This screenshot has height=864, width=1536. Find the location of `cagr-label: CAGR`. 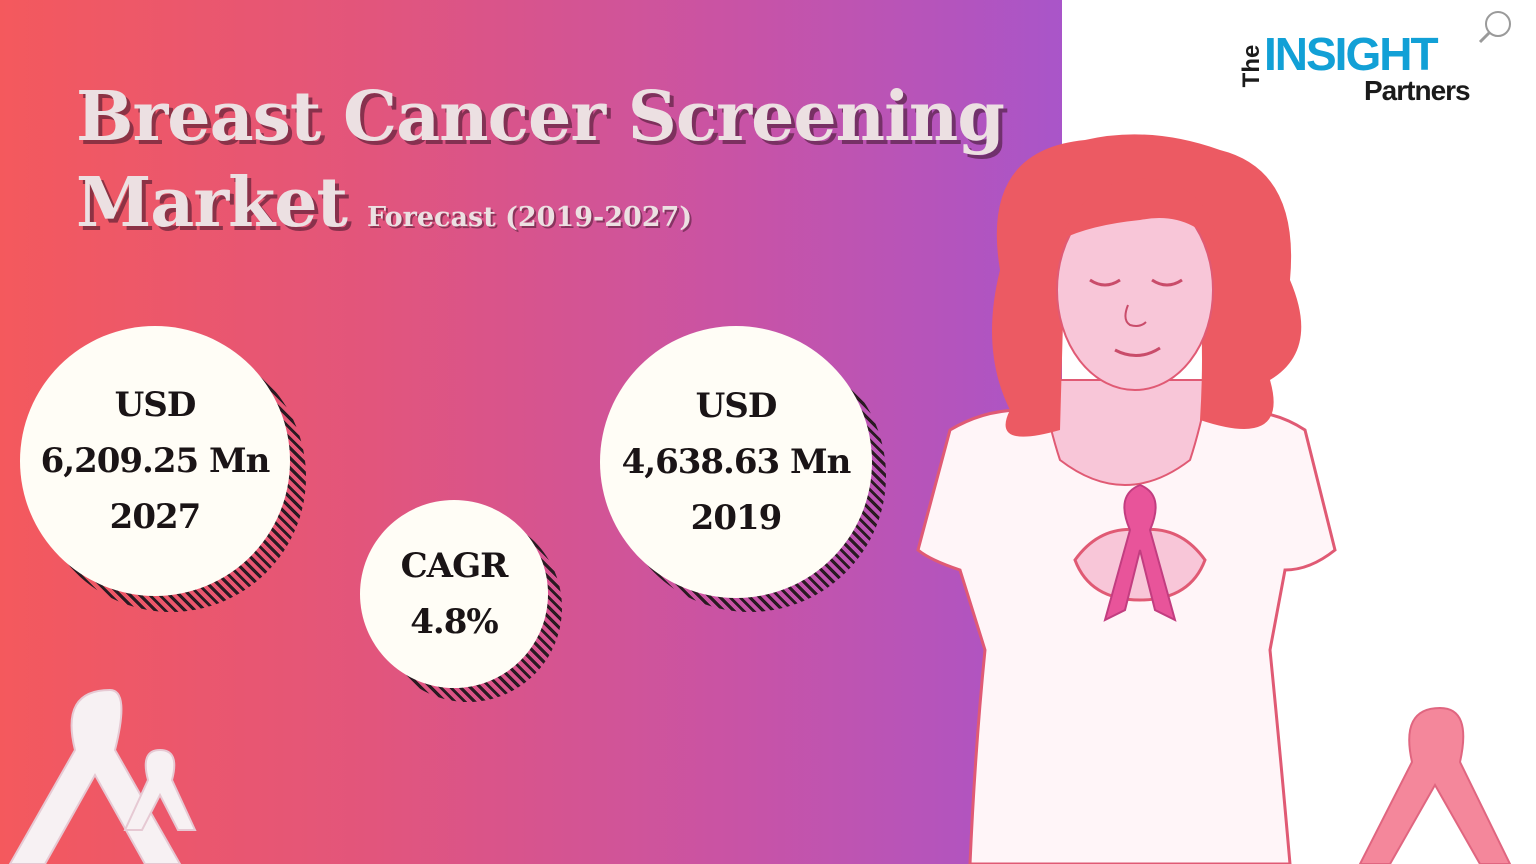

cagr-label: CAGR is located at coordinates (454, 566).